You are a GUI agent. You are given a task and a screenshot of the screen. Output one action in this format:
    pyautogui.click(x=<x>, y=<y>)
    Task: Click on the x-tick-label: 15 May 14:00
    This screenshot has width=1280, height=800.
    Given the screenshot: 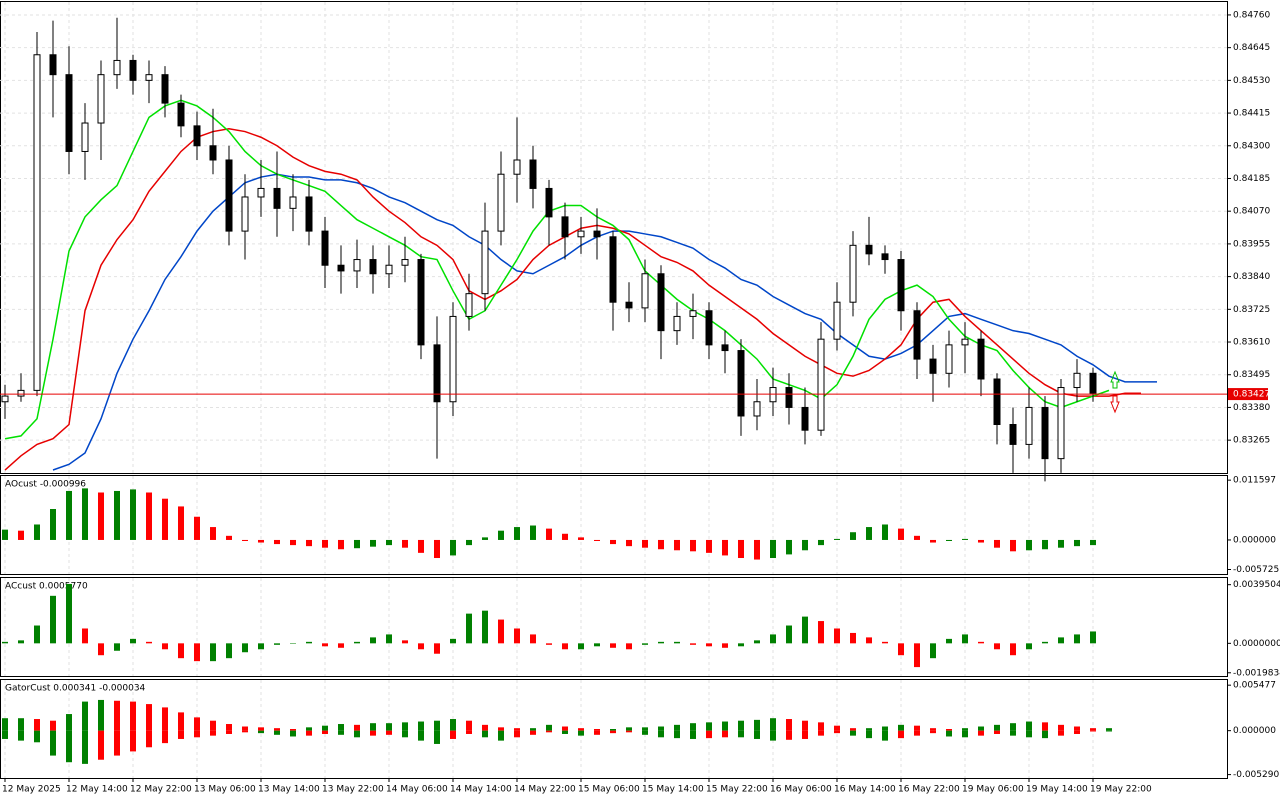 What is the action you would take?
    pyautogui.click(x=673, y=790)
    